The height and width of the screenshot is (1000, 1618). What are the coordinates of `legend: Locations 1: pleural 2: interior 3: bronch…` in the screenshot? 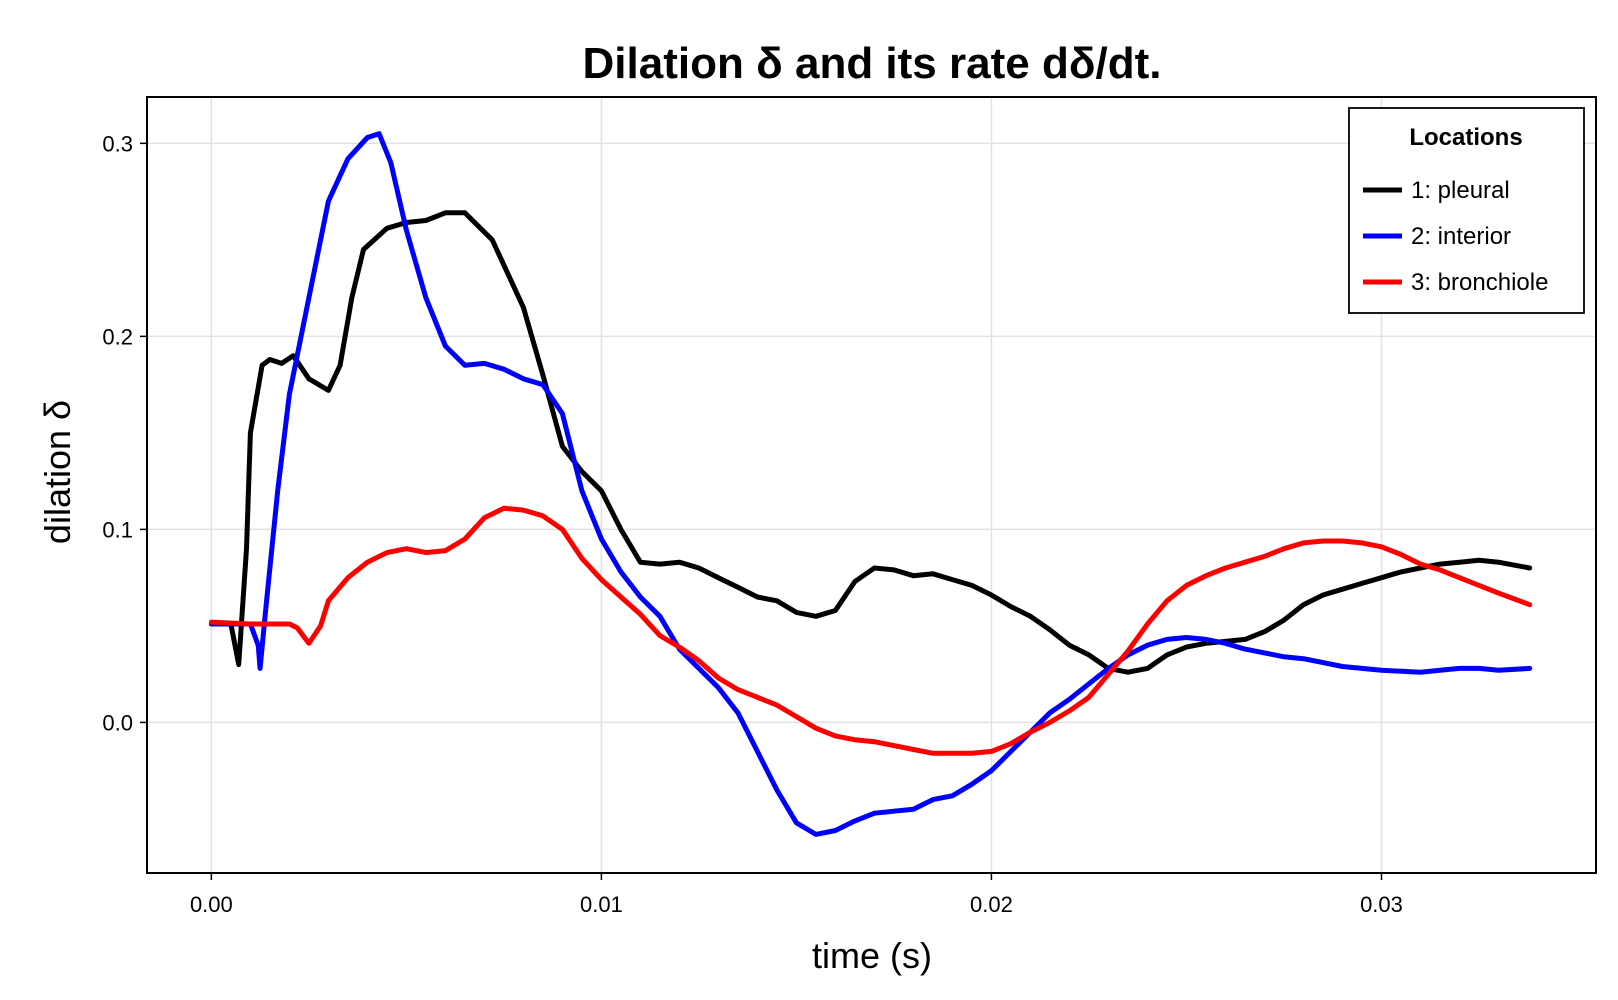 It's located at (1466, 210).